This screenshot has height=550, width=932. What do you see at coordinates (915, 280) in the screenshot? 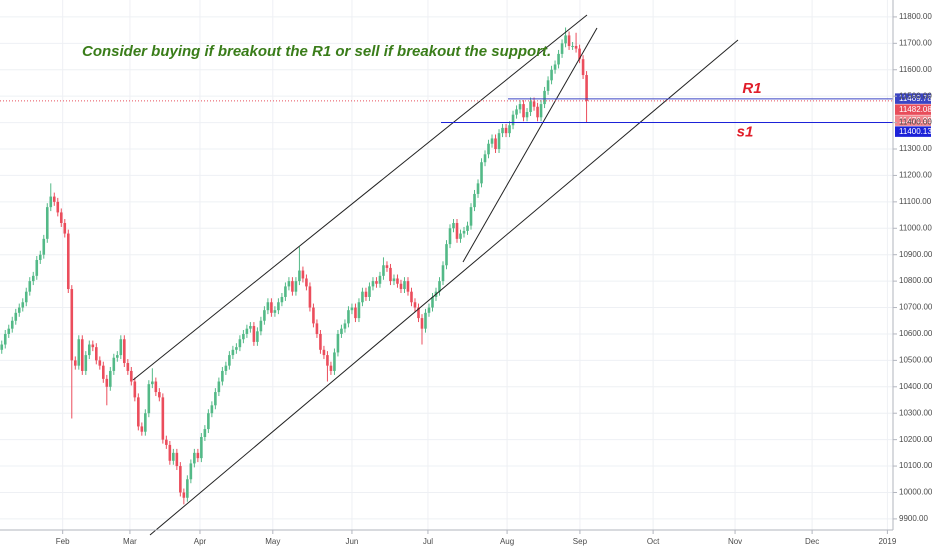
I see `y-tick-label: 10800.00` at bounding box center [915, 280].